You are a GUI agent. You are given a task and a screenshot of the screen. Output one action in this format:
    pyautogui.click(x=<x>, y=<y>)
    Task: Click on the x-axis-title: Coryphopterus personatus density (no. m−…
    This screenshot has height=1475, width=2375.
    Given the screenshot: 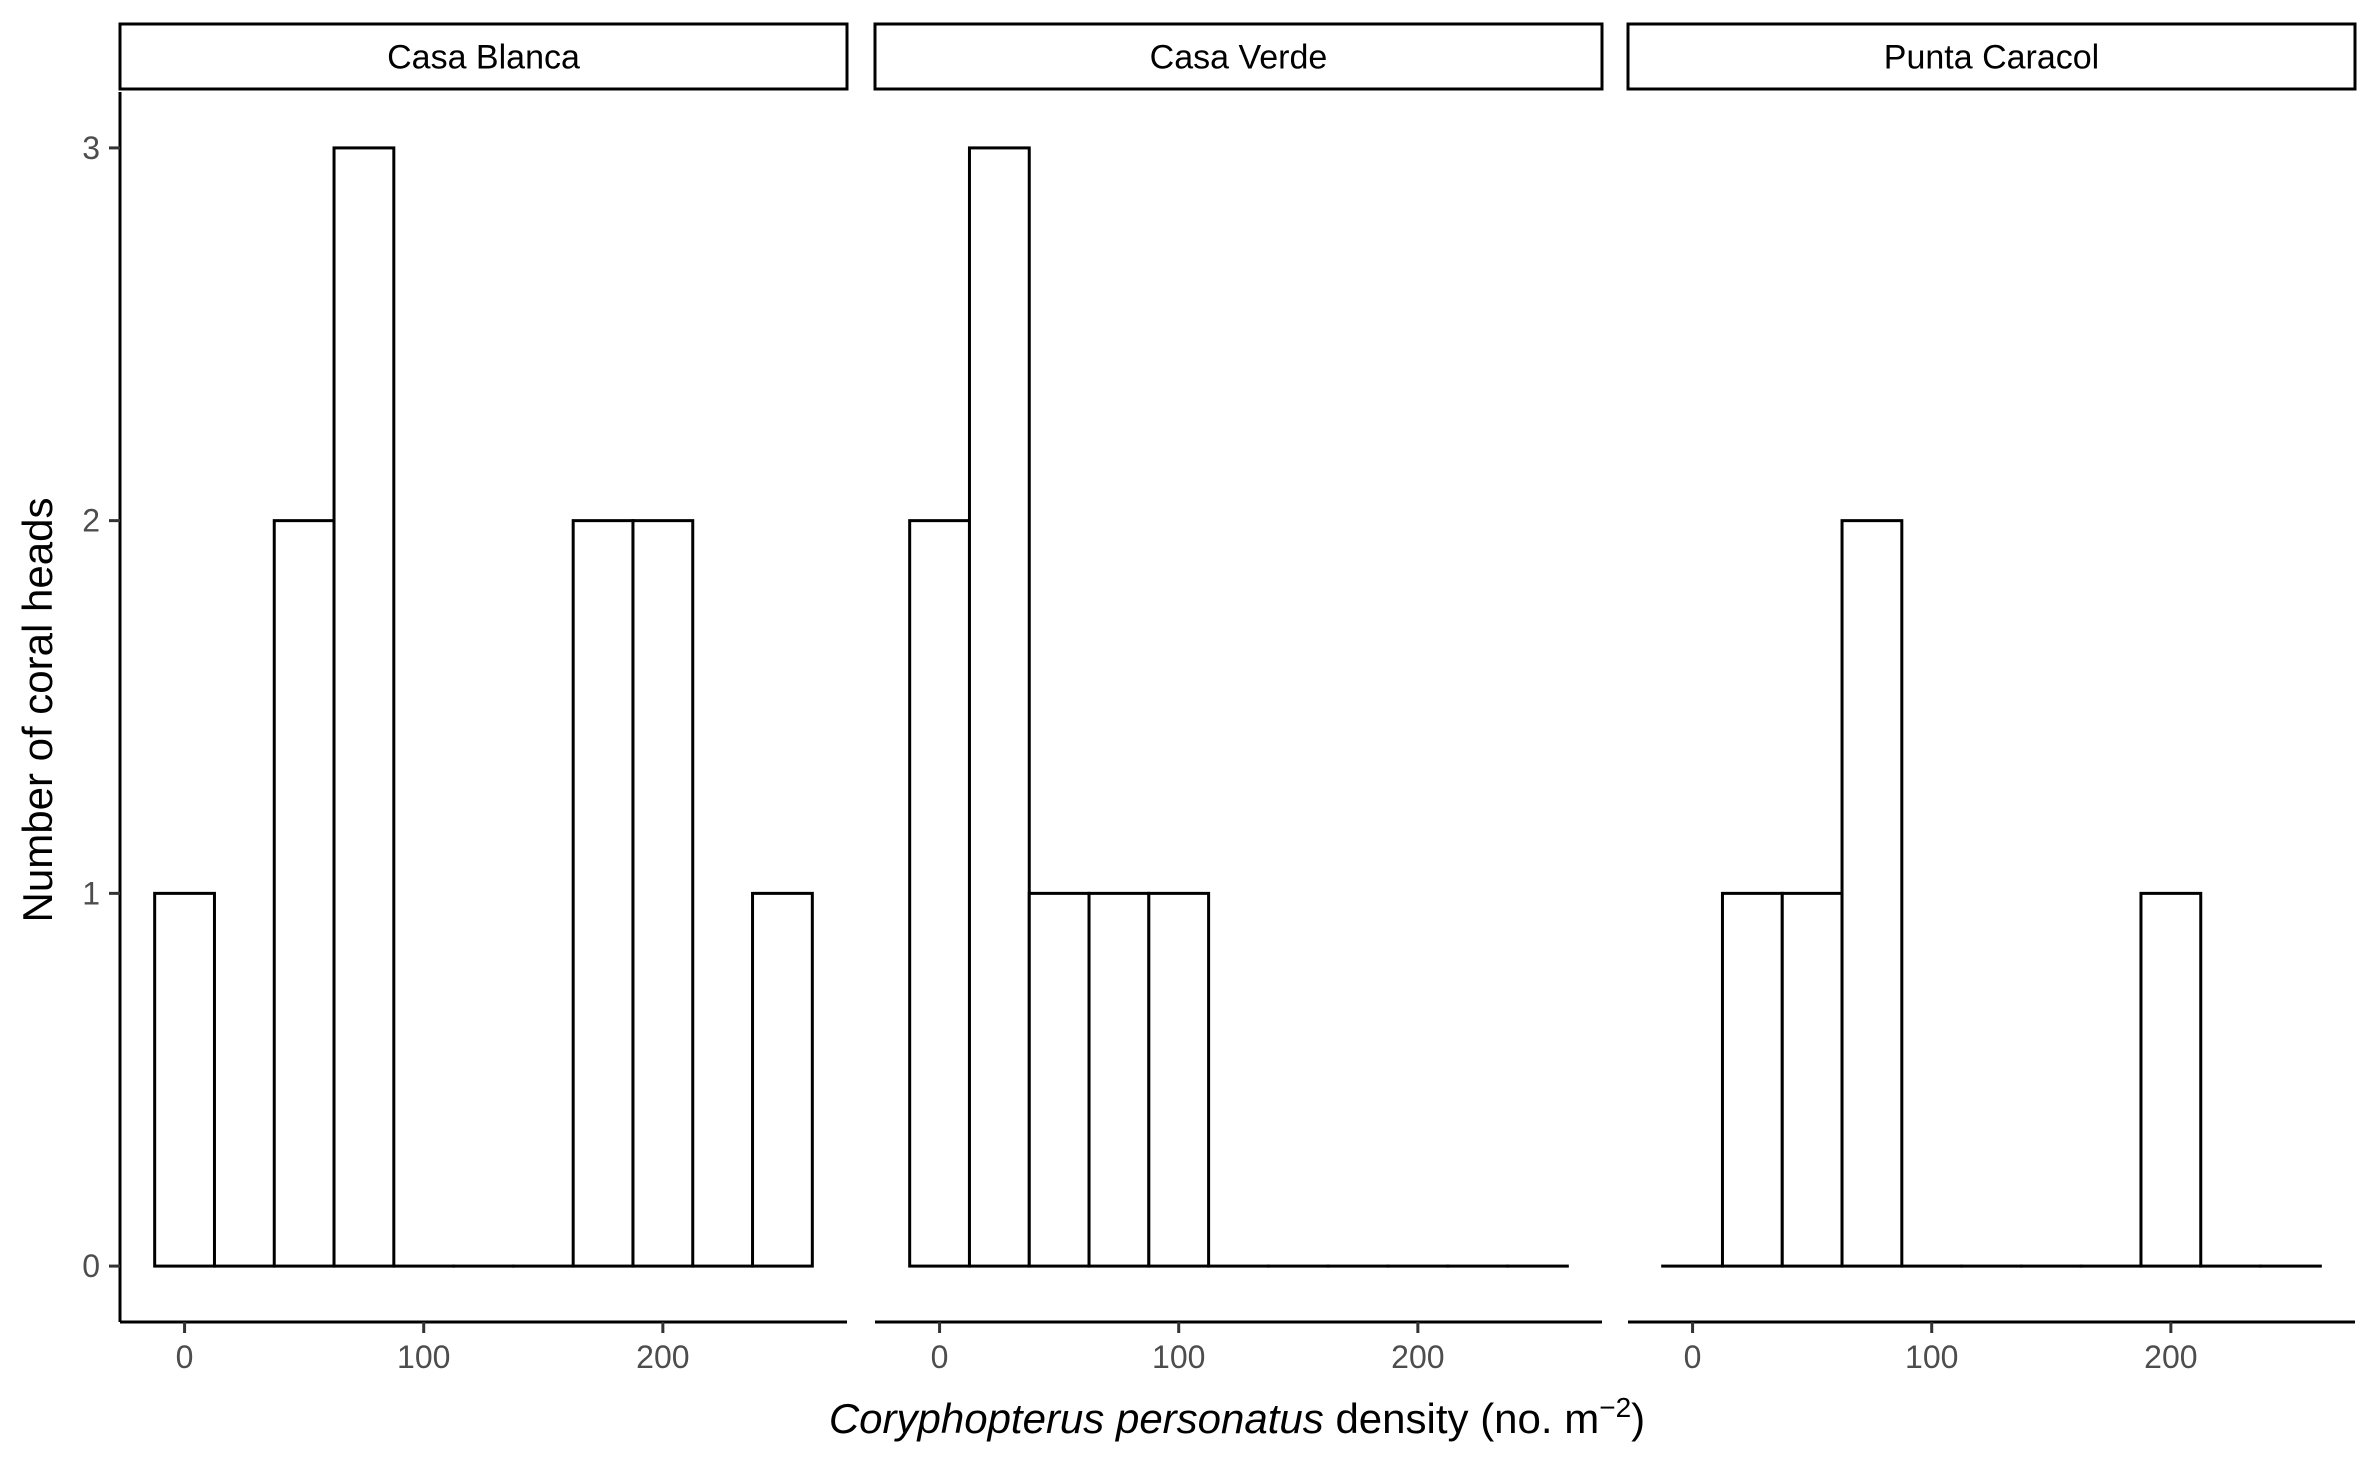 What is the action you would take?
    pyautogui.click(x=1237, y=1417)
    